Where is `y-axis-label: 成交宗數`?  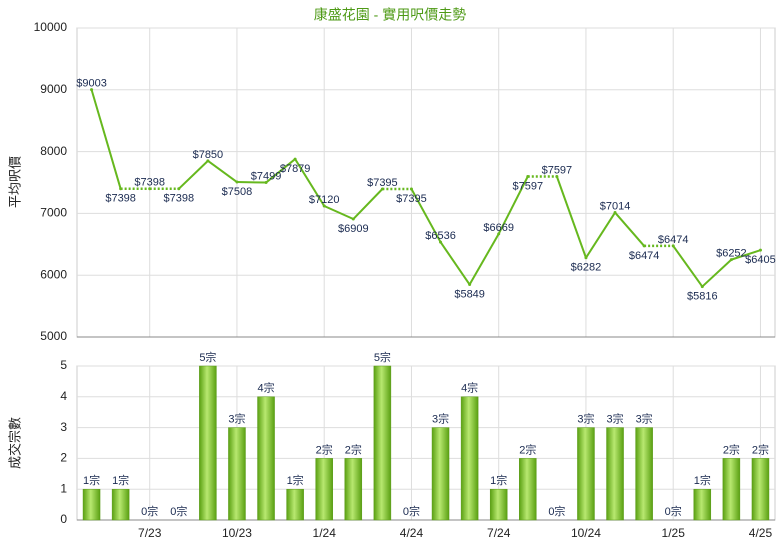
y-axis-label: 成交宗數 is located at coordinates (14, 443).